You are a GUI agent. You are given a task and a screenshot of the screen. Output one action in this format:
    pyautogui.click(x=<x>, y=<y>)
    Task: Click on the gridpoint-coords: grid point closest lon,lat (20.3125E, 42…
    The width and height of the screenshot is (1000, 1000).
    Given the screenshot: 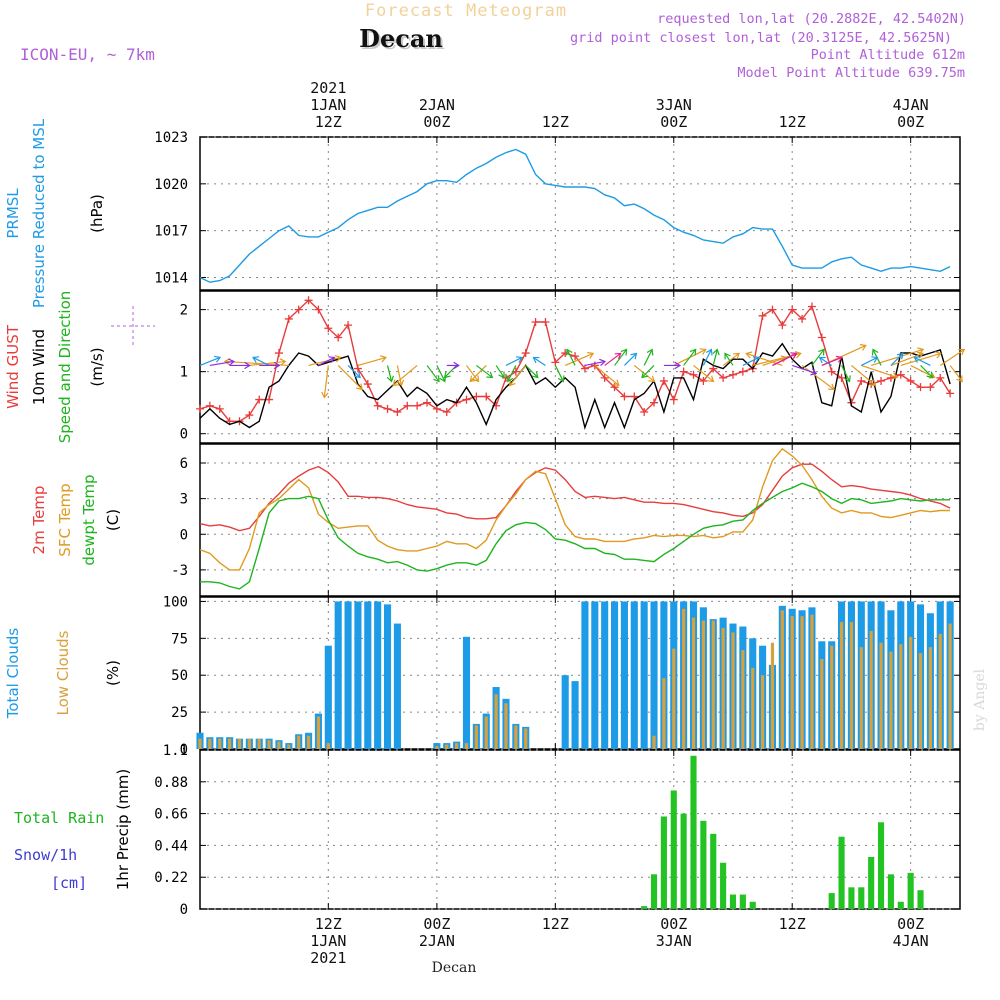 What is the action you would take?
    pyautogui.click(x=761, y=38)
    